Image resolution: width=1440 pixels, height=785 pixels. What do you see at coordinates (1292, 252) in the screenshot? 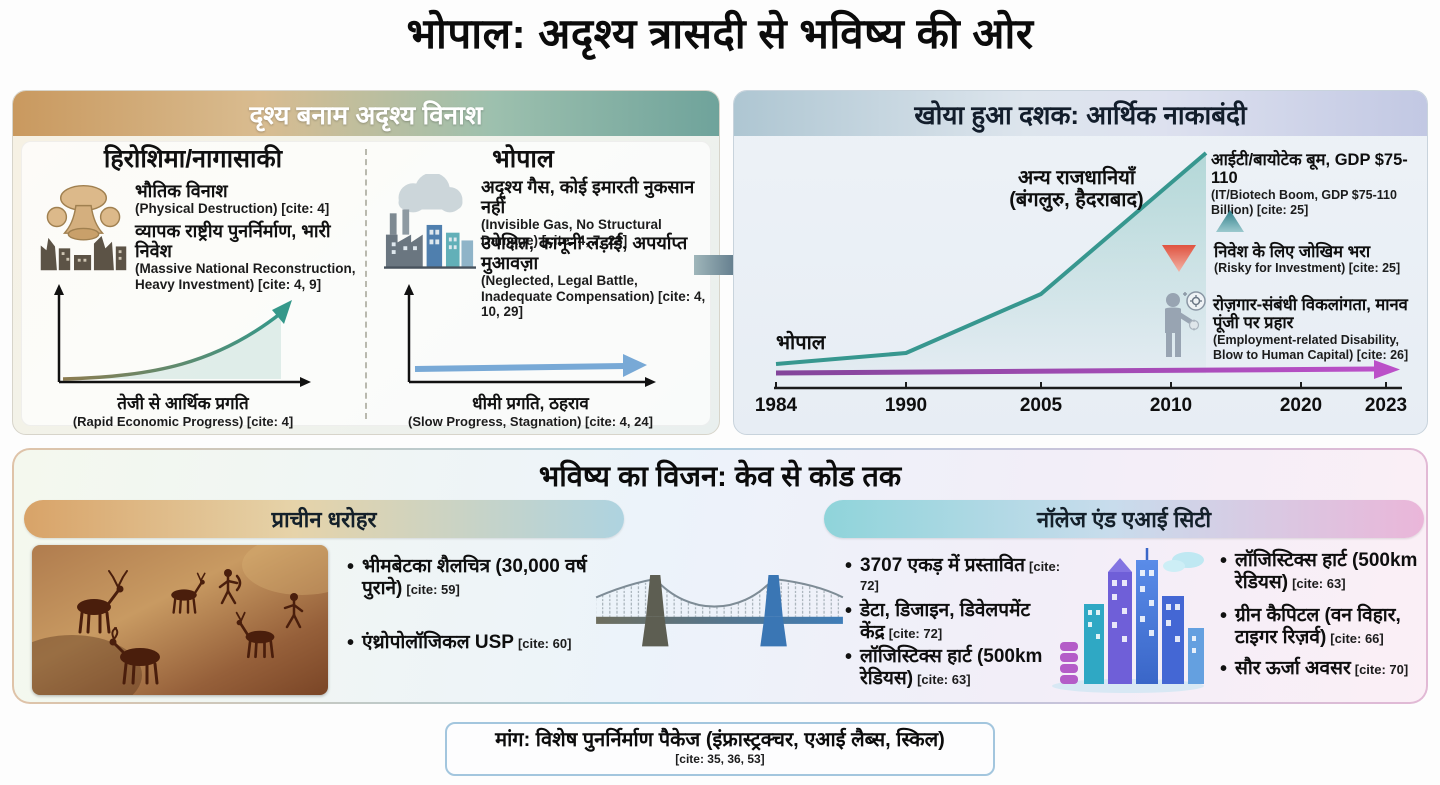
I see `annotation-hindi: निवेश के लिए जोखिम भरा` at bounding box center [1292, 252].